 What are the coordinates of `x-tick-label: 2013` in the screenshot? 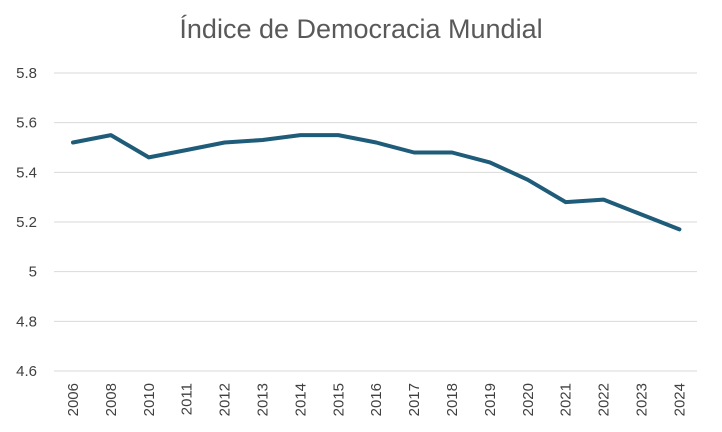 It's located at (263, 399).